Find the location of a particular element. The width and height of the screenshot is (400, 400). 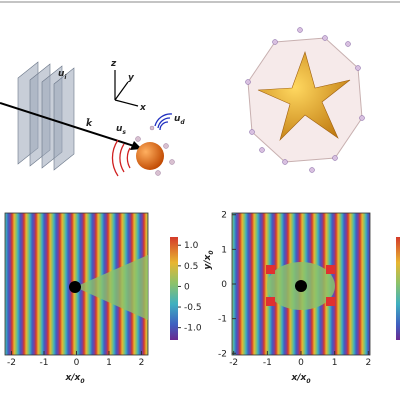

dipole-label: ud is located at coordinates (179, 120).